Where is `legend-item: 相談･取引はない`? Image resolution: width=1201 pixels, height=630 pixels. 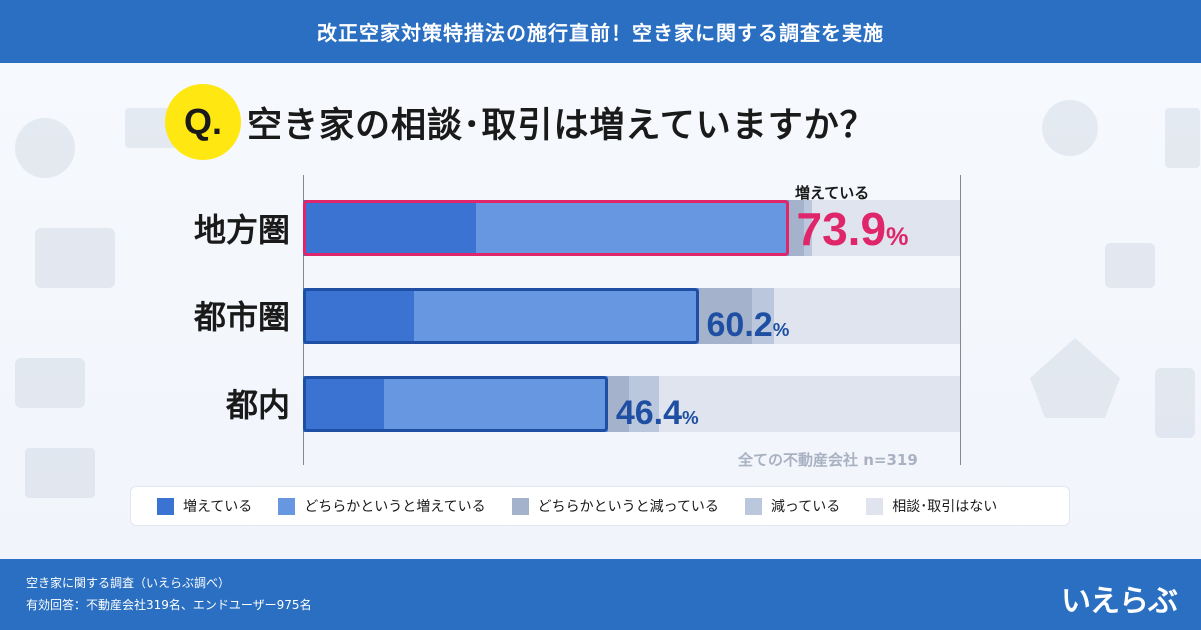 legend-item: 相談･取引はない is located at coordinates (931, 506).